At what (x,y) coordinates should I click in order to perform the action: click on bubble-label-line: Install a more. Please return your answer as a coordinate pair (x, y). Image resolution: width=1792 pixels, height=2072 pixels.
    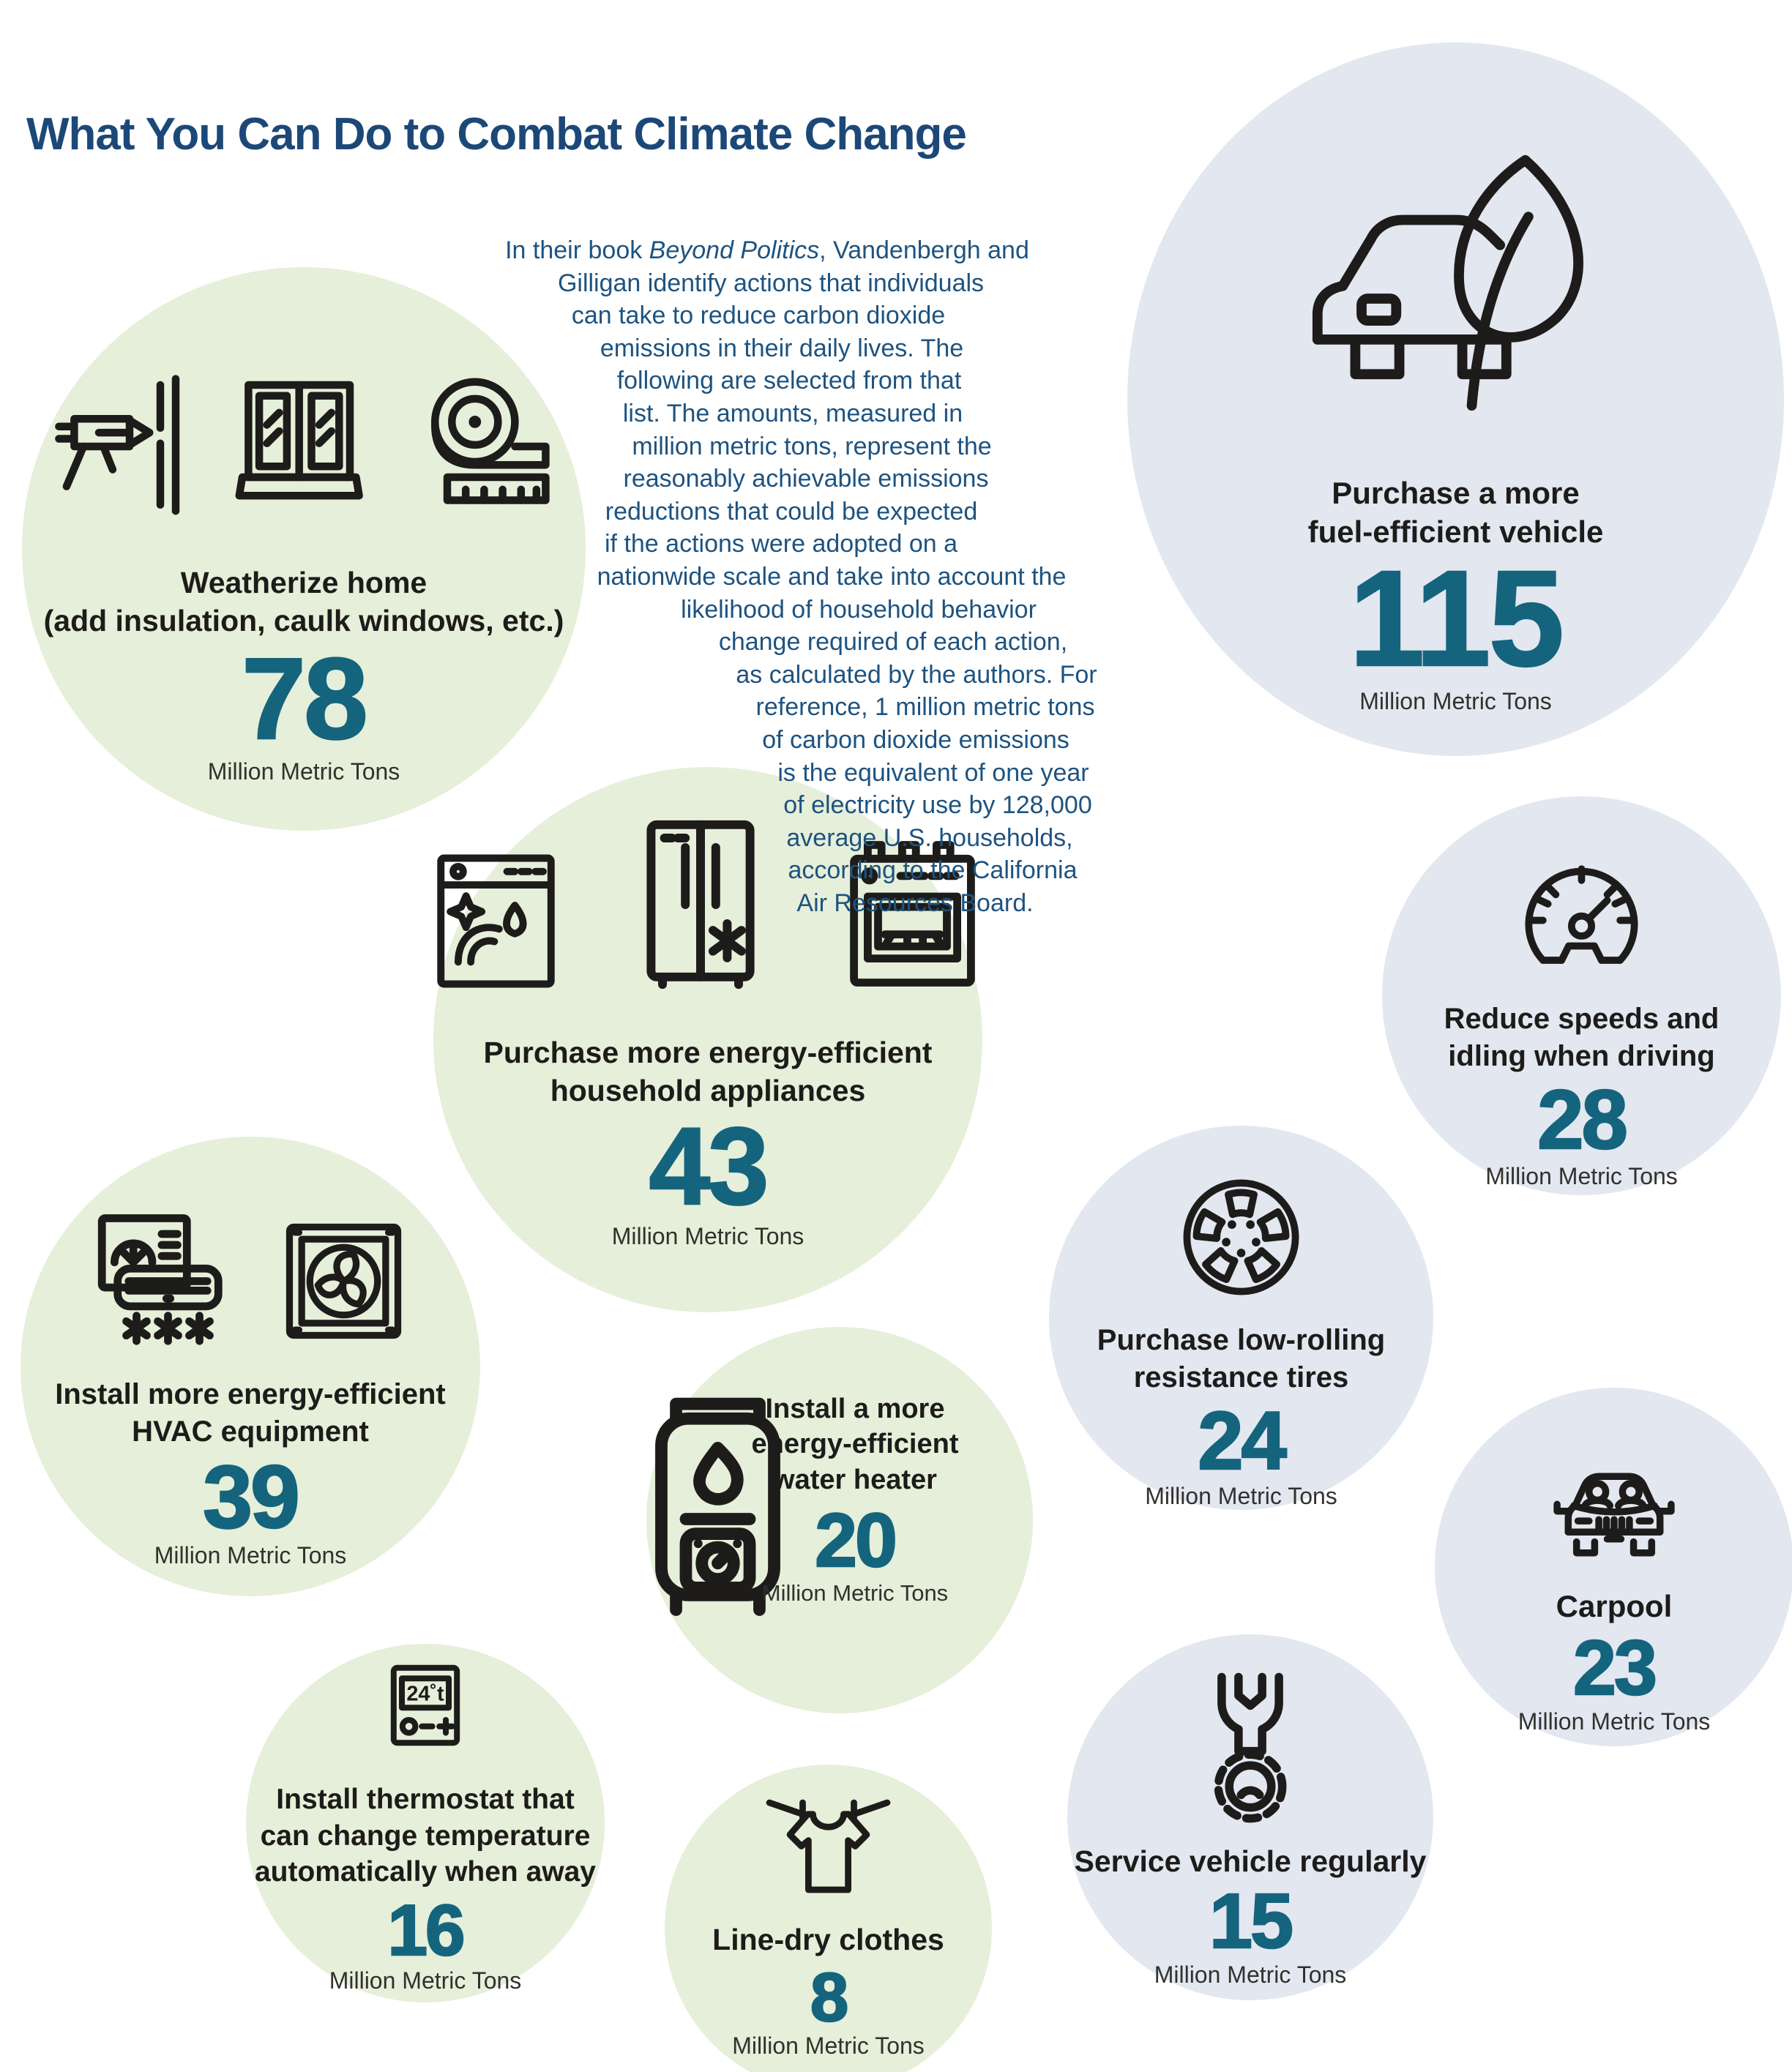
    Looking at the image, I should click on (855, 1409).